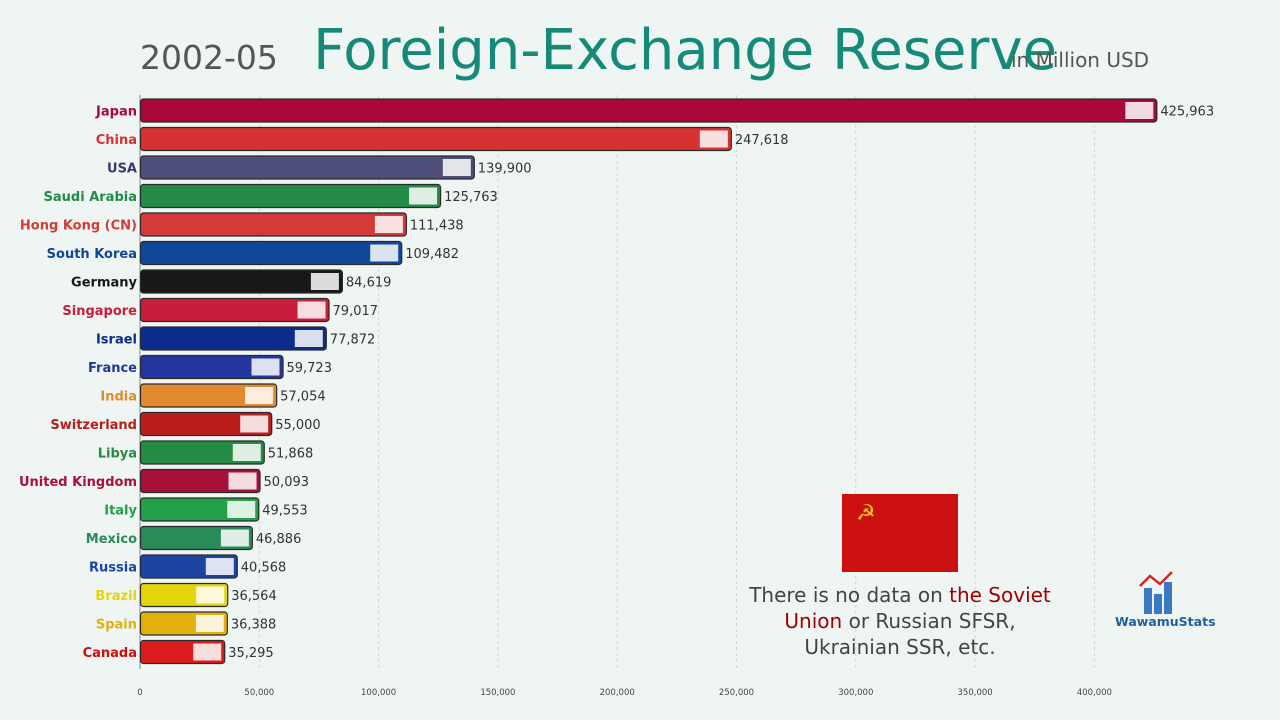  Describe the element at coordinates (849, 595) in the screenshot. I see `note-text-1: There is no data on` at that location.